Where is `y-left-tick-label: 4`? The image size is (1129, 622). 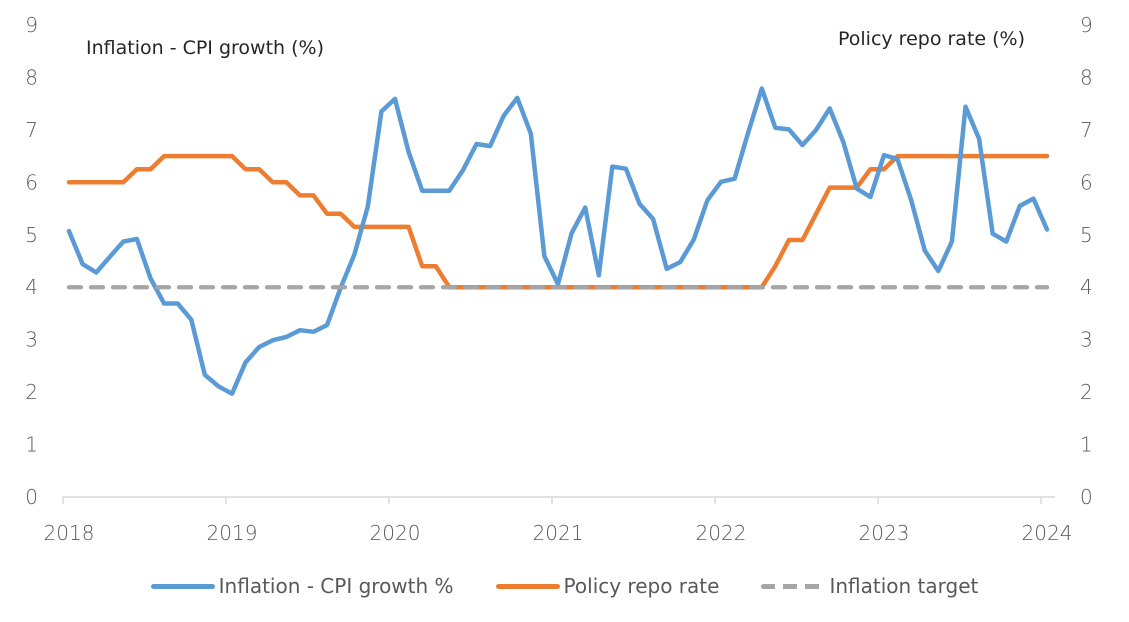 y-left-tick-label: 4 is located at coordinates (31, 287).